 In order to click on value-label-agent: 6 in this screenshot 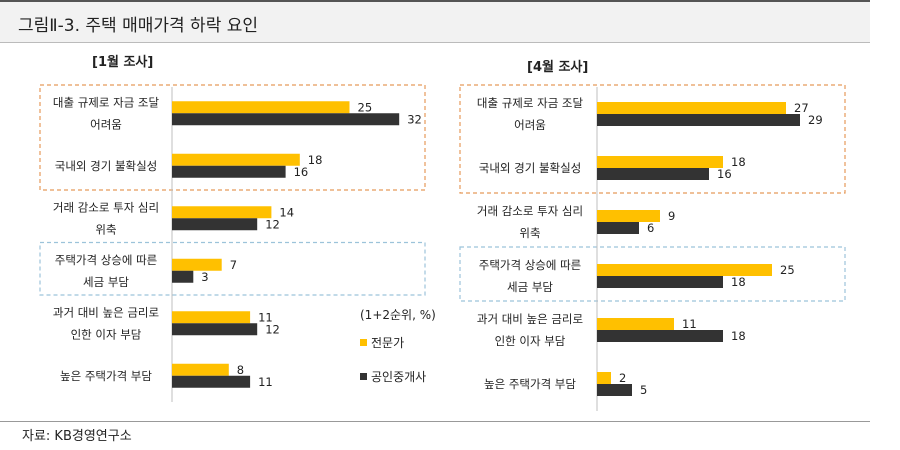, I will do `click(650, 228)`.